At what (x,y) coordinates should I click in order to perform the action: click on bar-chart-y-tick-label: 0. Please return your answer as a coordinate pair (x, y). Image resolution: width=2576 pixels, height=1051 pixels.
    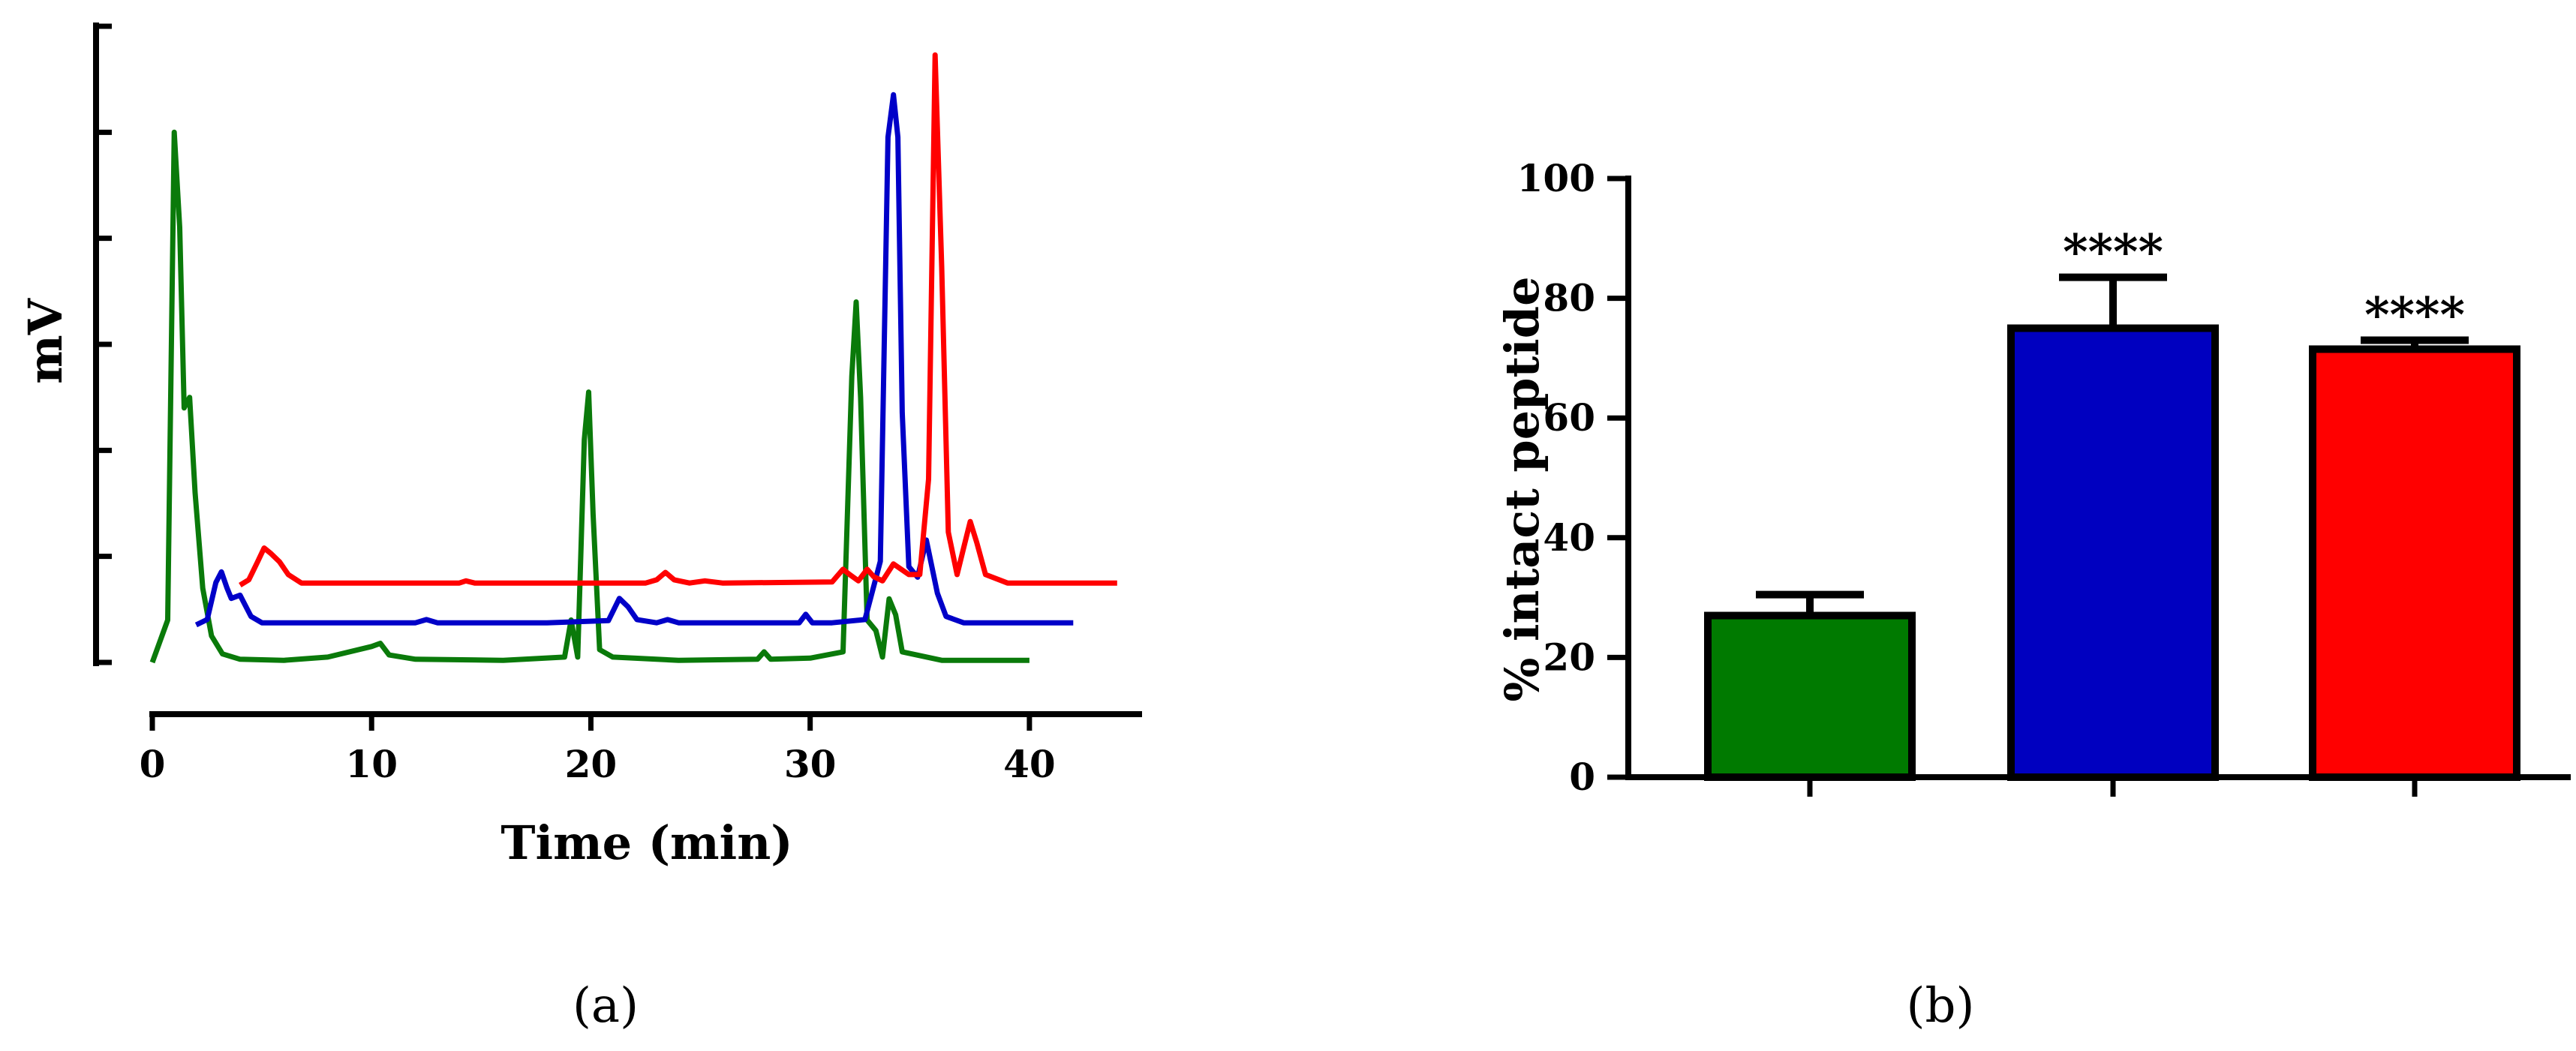
    Looking at the image, I should click on (1582, 777).